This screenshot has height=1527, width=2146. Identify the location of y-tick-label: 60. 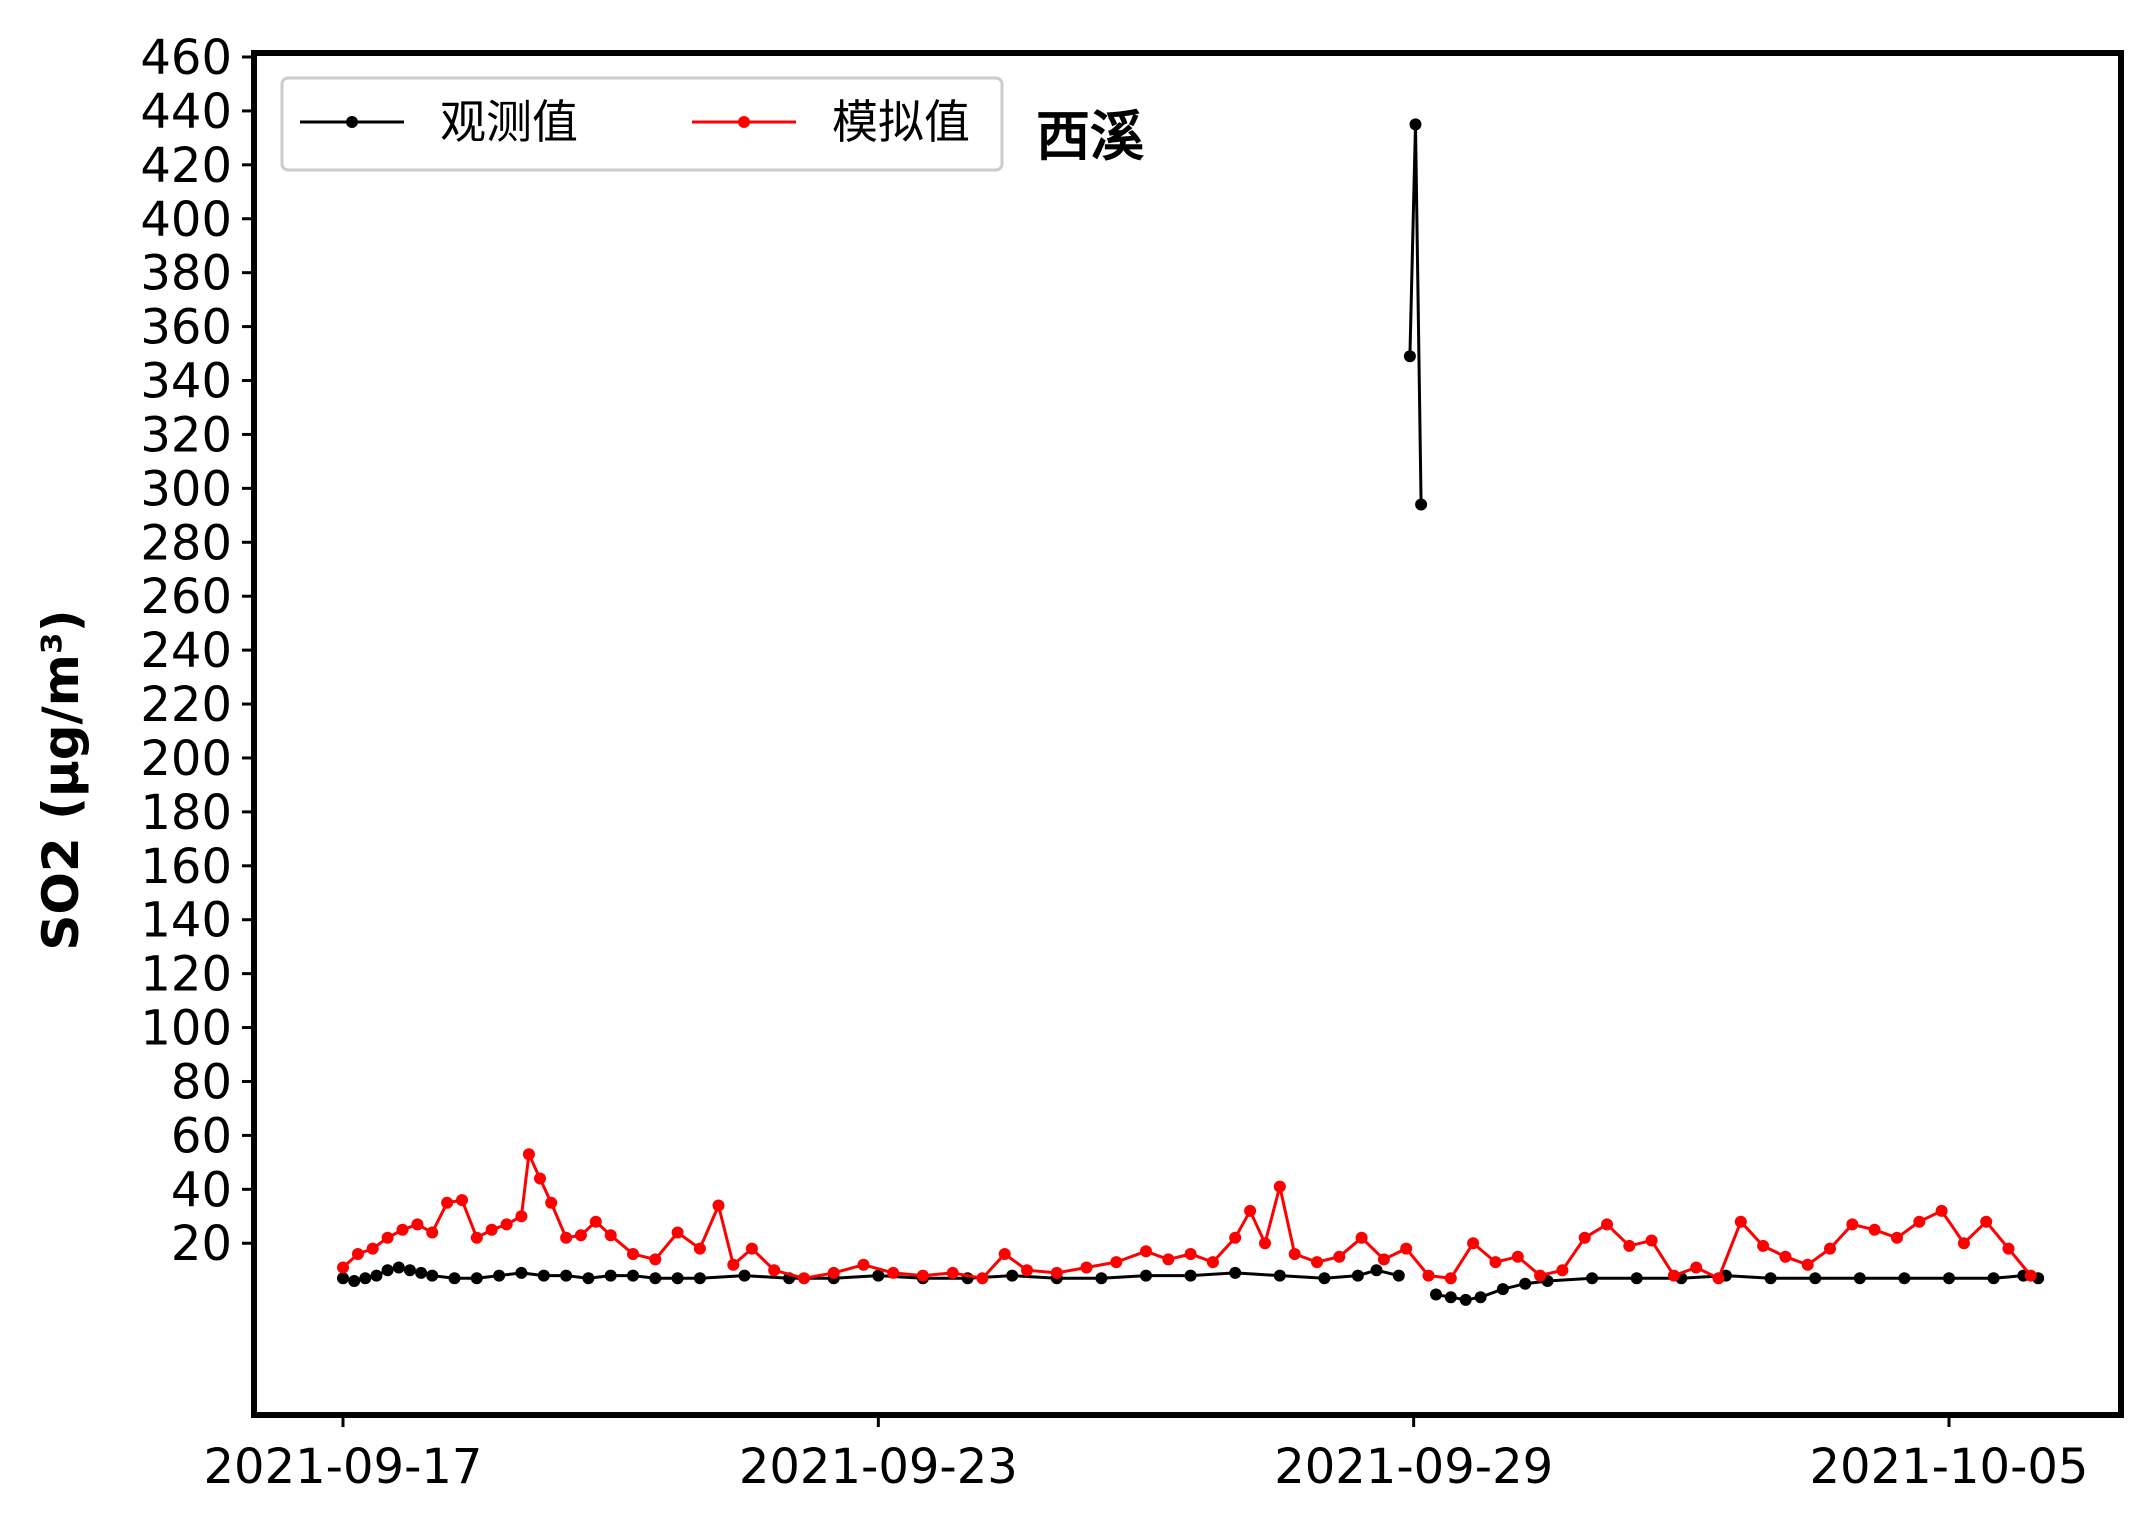
(201, 1136).